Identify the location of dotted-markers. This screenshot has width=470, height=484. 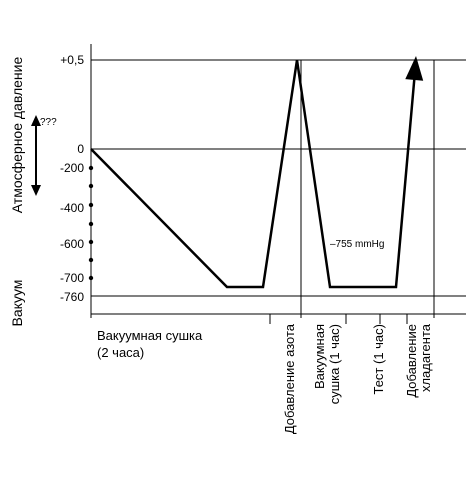
(91, 223).